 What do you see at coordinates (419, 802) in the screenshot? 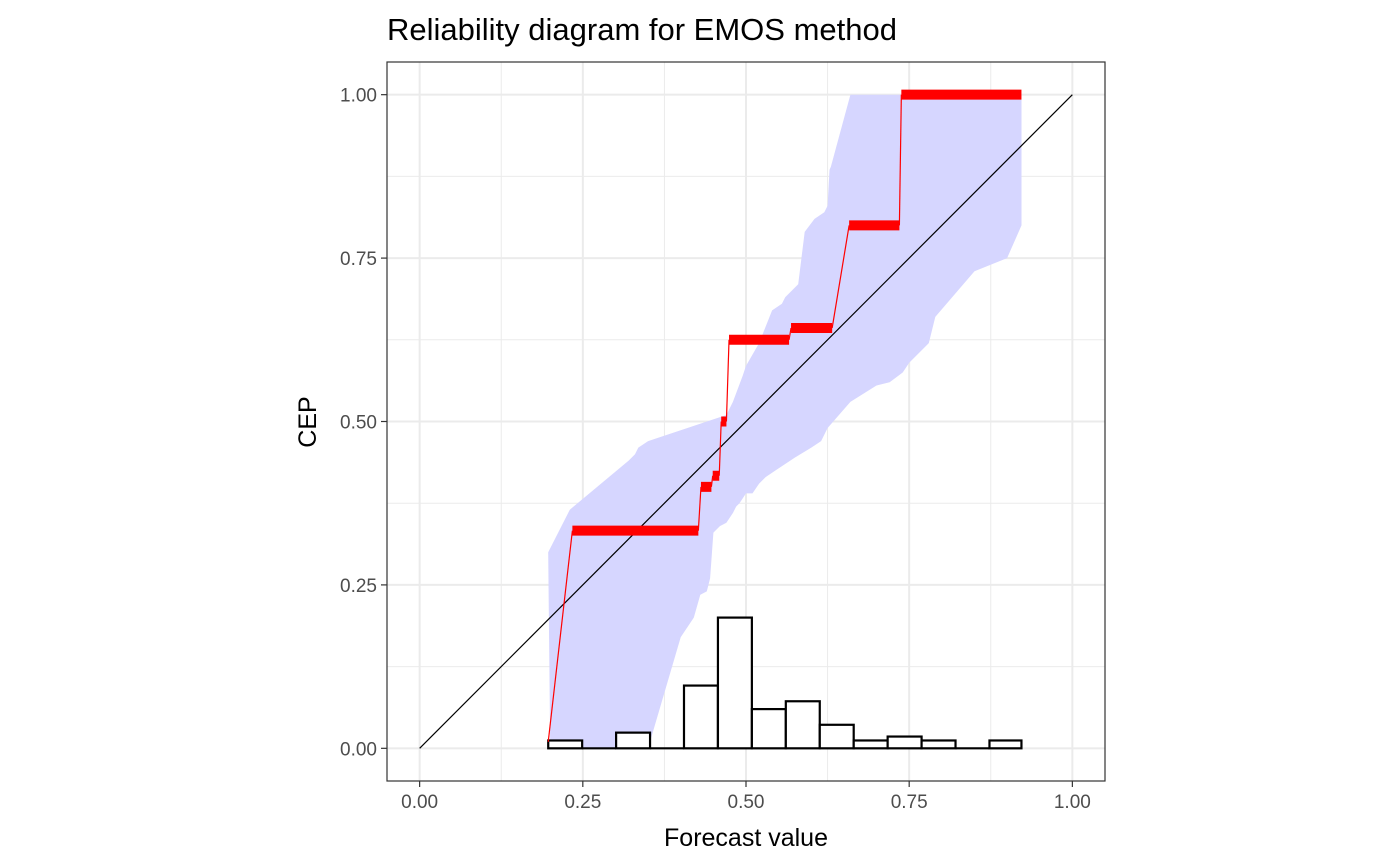
I see `x-tick-label: 0.00` at bounding box center [419, 802].